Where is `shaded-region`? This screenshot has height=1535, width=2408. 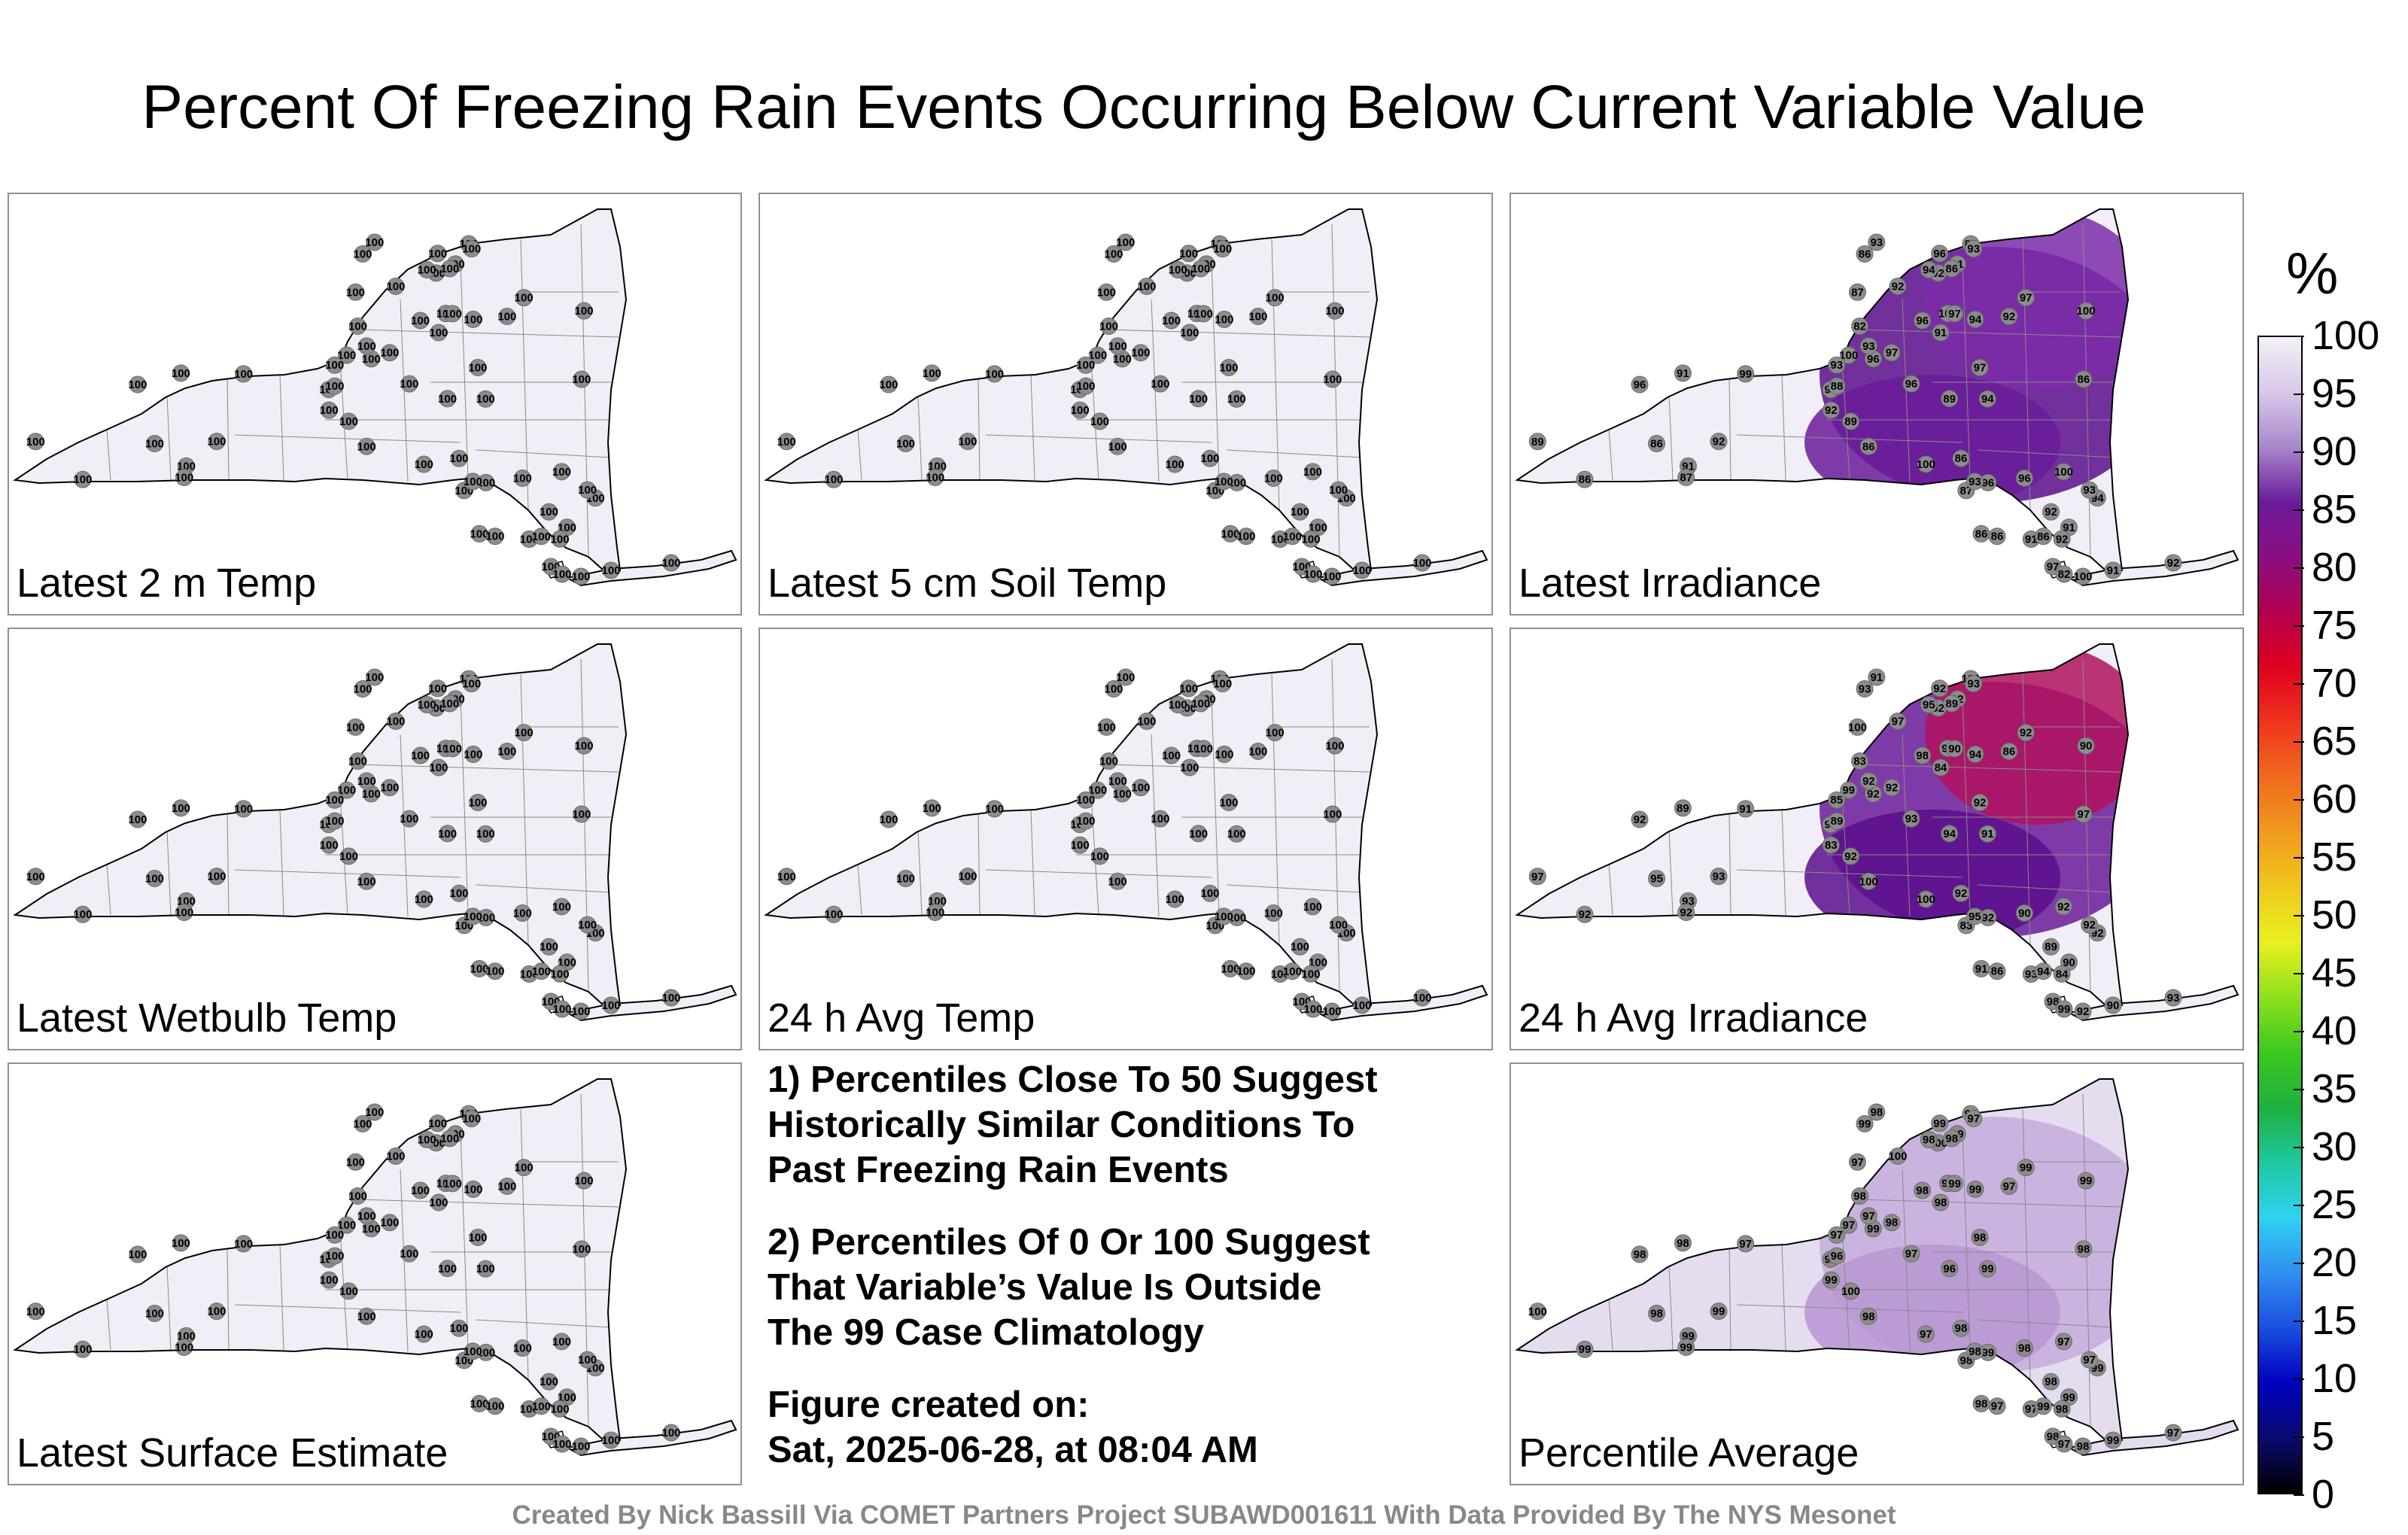
shaded-region is located at coordinates (2038, 734).